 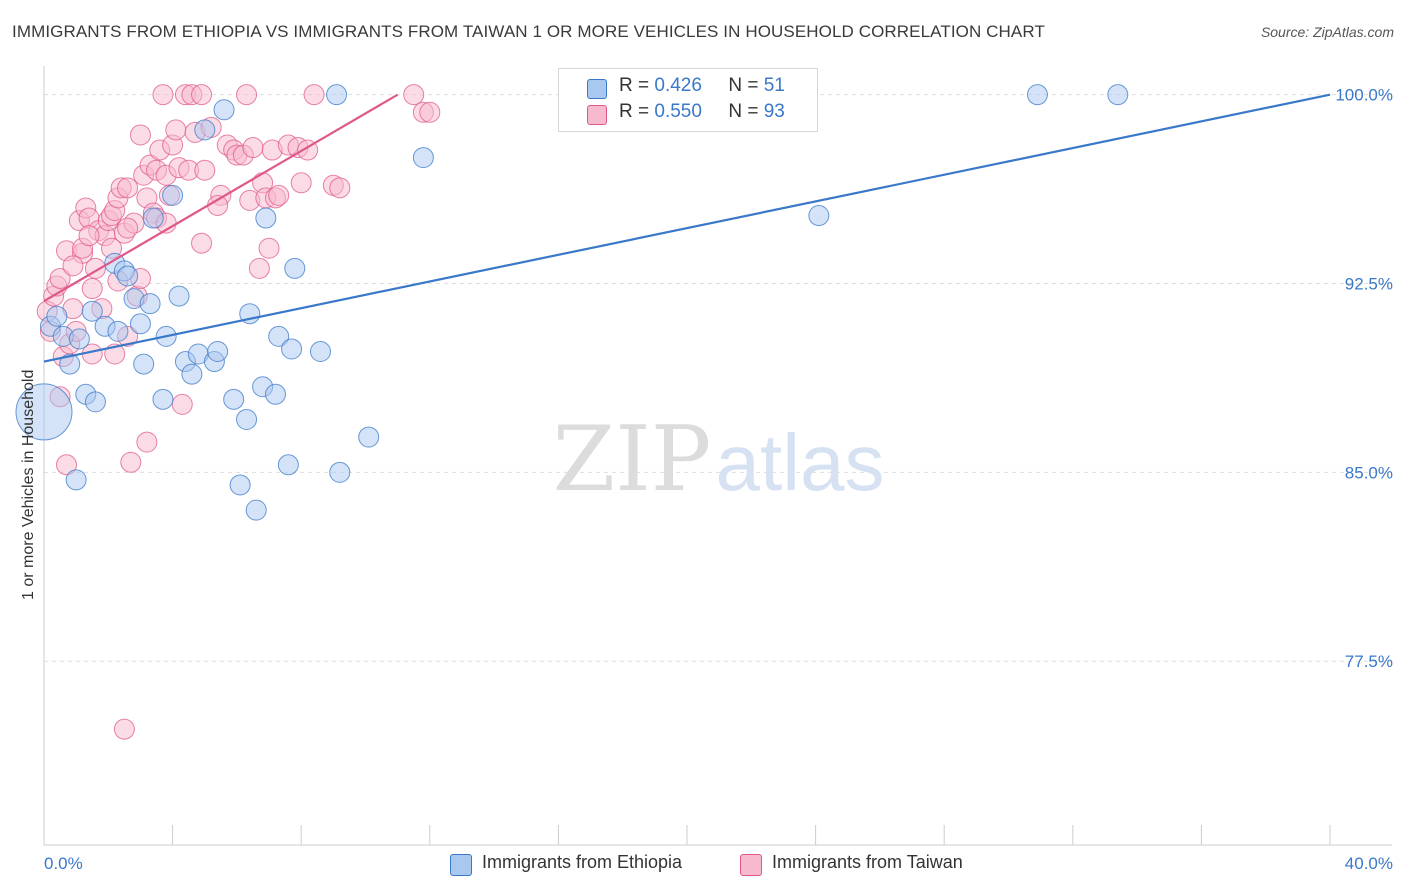 I want to click on watermark: ZIP atlas, so click(x=719, y=459).